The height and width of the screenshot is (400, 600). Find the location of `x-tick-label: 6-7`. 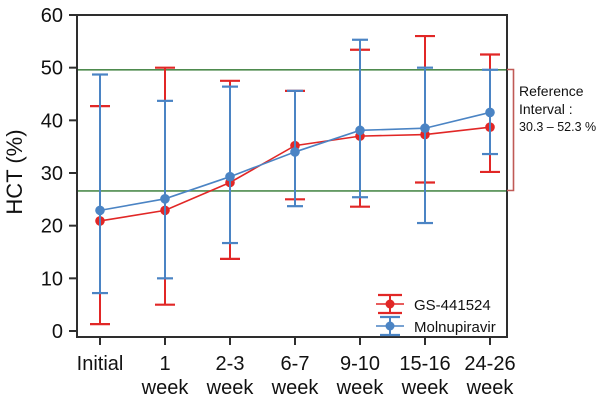

x-tick-label: 6-7 is located at coordinates (295, 364).